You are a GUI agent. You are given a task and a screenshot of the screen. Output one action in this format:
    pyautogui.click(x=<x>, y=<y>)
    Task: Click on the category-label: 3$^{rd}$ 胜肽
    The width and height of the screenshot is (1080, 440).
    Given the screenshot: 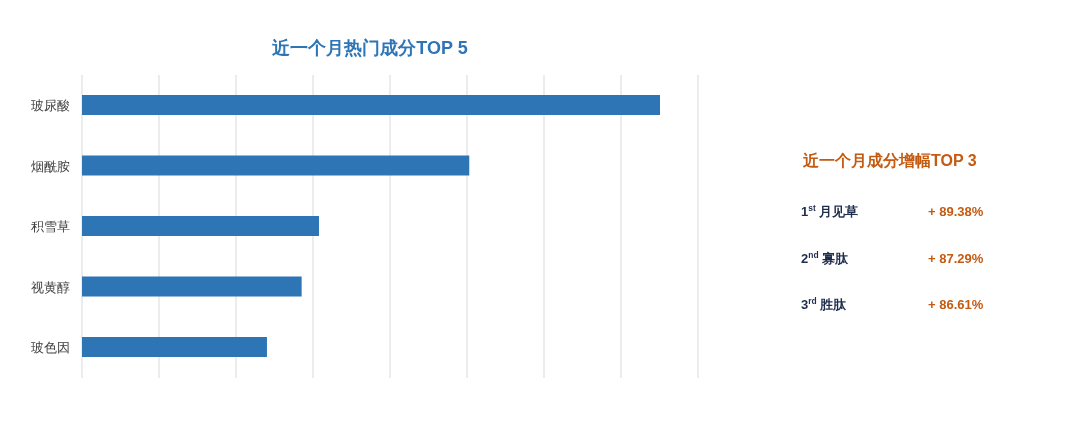 What is the action you would take?
    pyautogui.click(x=824, y=304)
    